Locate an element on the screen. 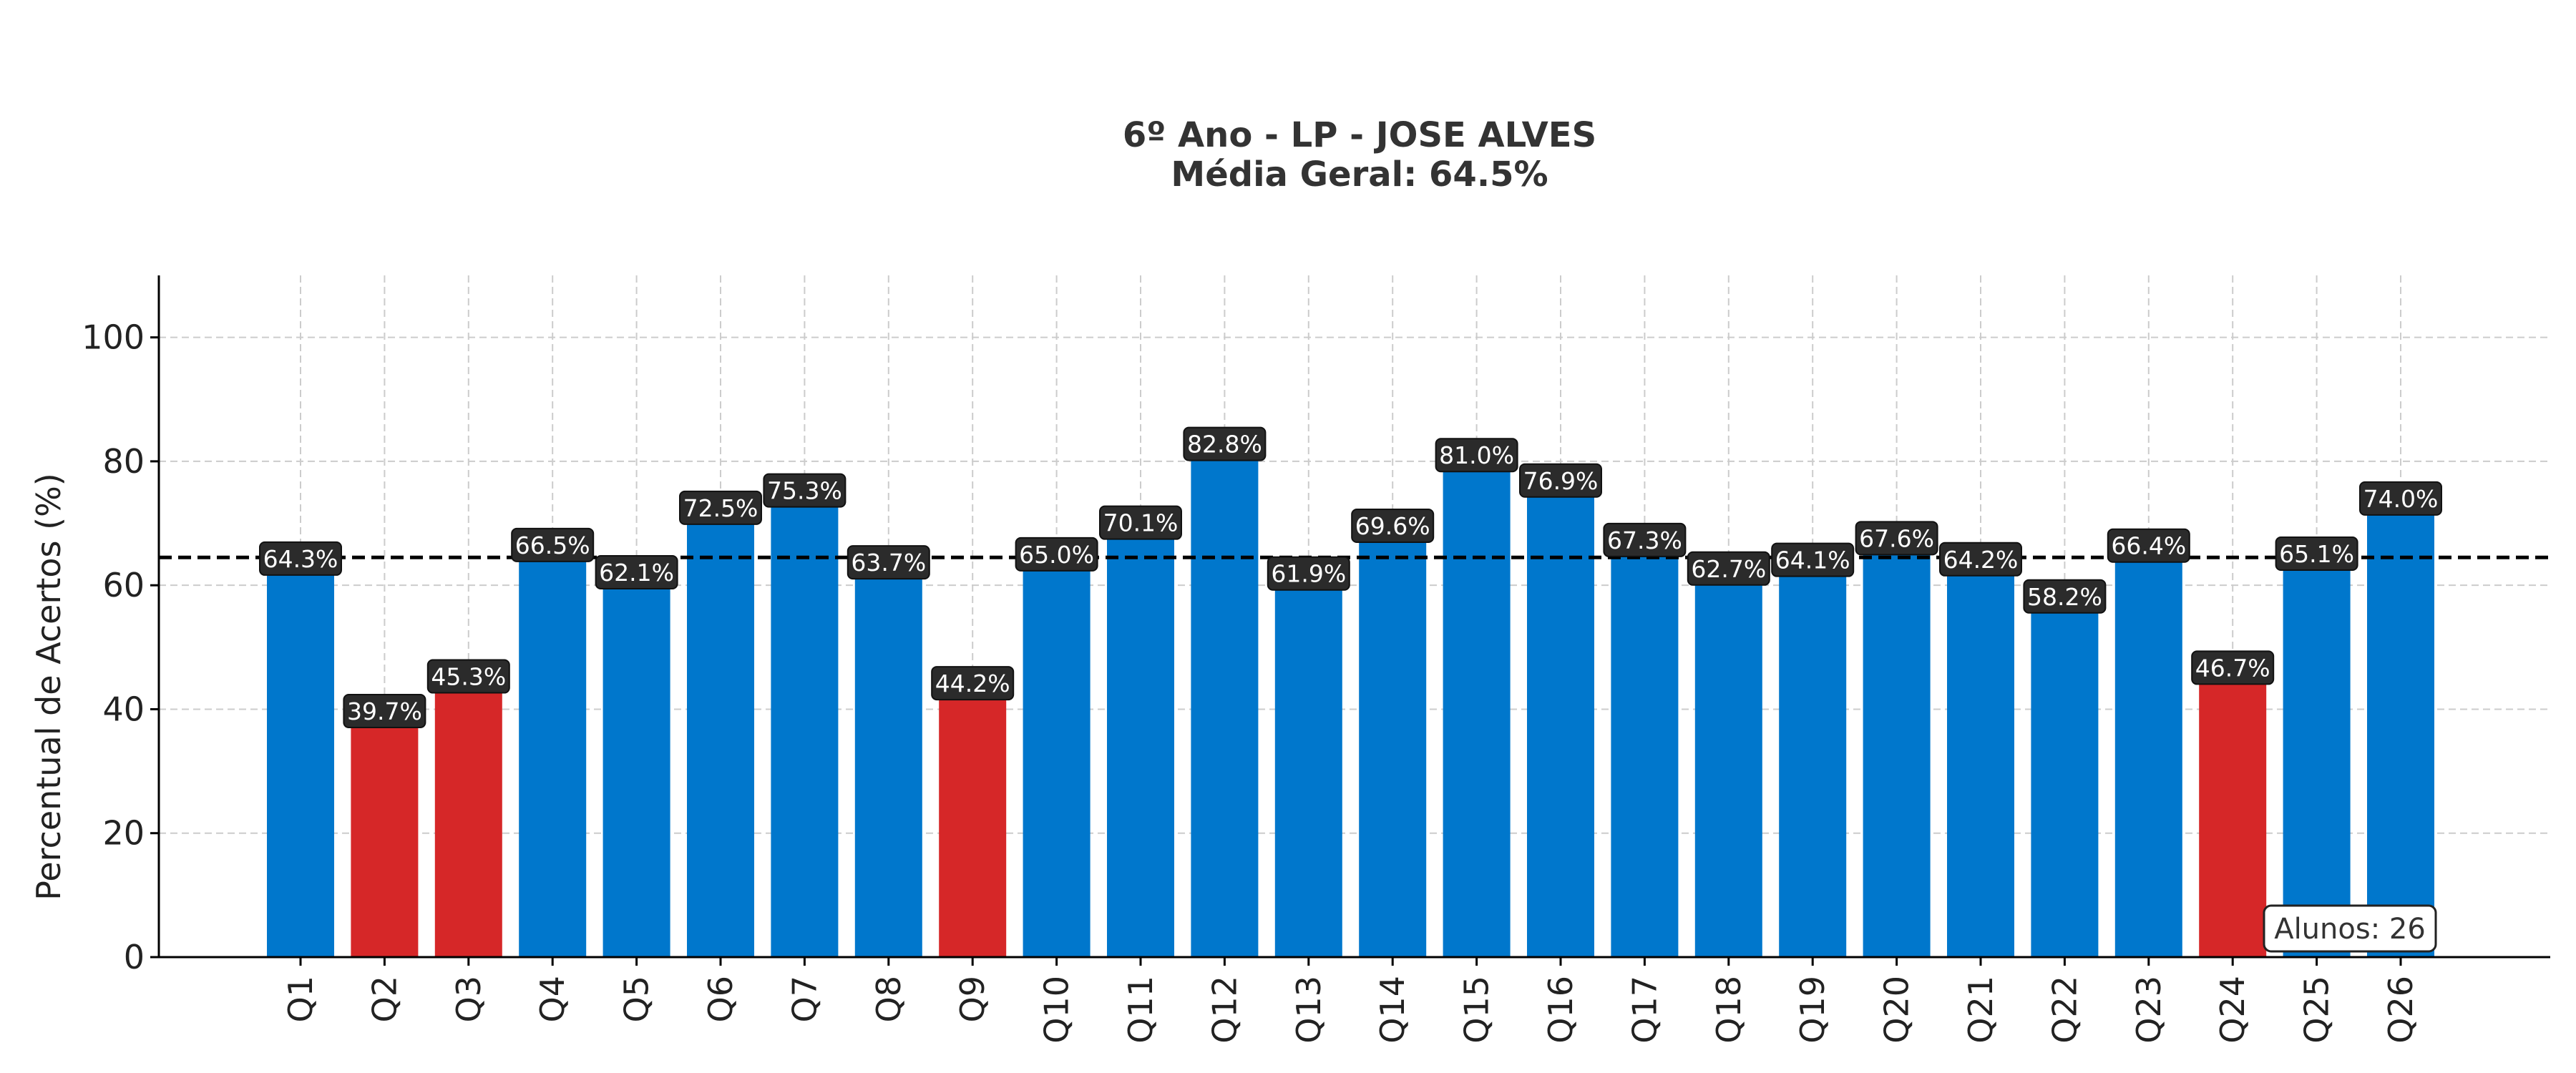 This screenshot has width=2576, height=1073. value-label-q23: 66.4% is located at coordinates (2148, 545).